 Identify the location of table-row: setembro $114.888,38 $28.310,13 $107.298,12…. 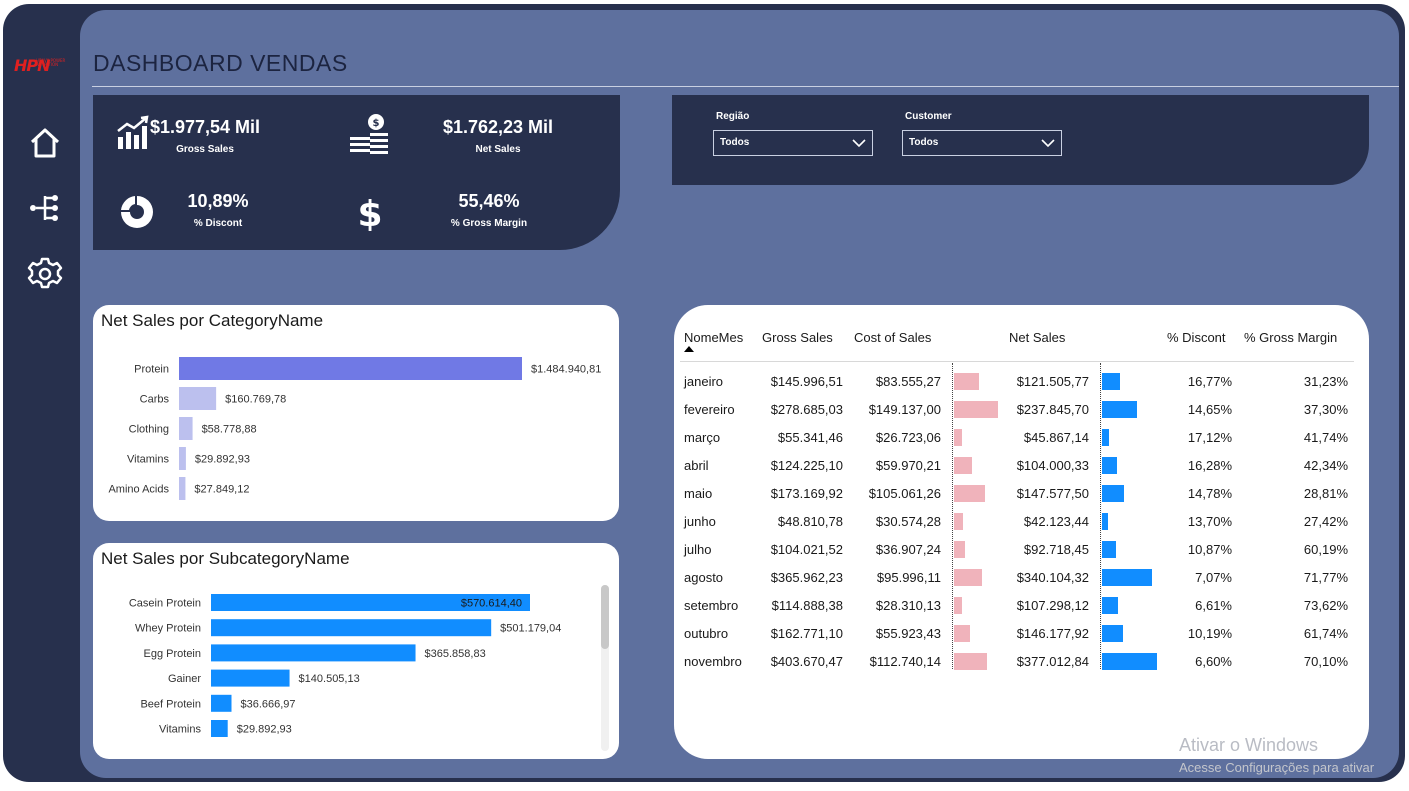
(1019, 606).